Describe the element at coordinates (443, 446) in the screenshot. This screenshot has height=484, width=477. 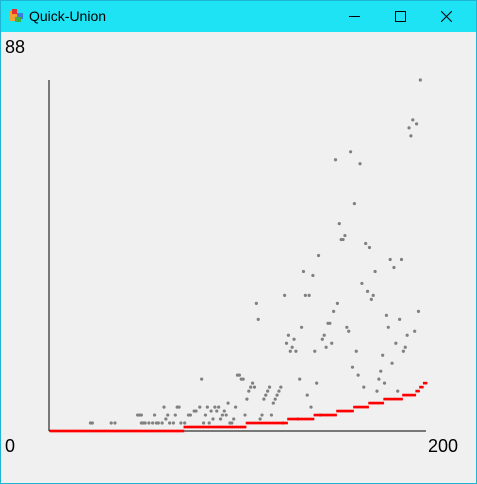
I see `x-max-label: 200` at that location.